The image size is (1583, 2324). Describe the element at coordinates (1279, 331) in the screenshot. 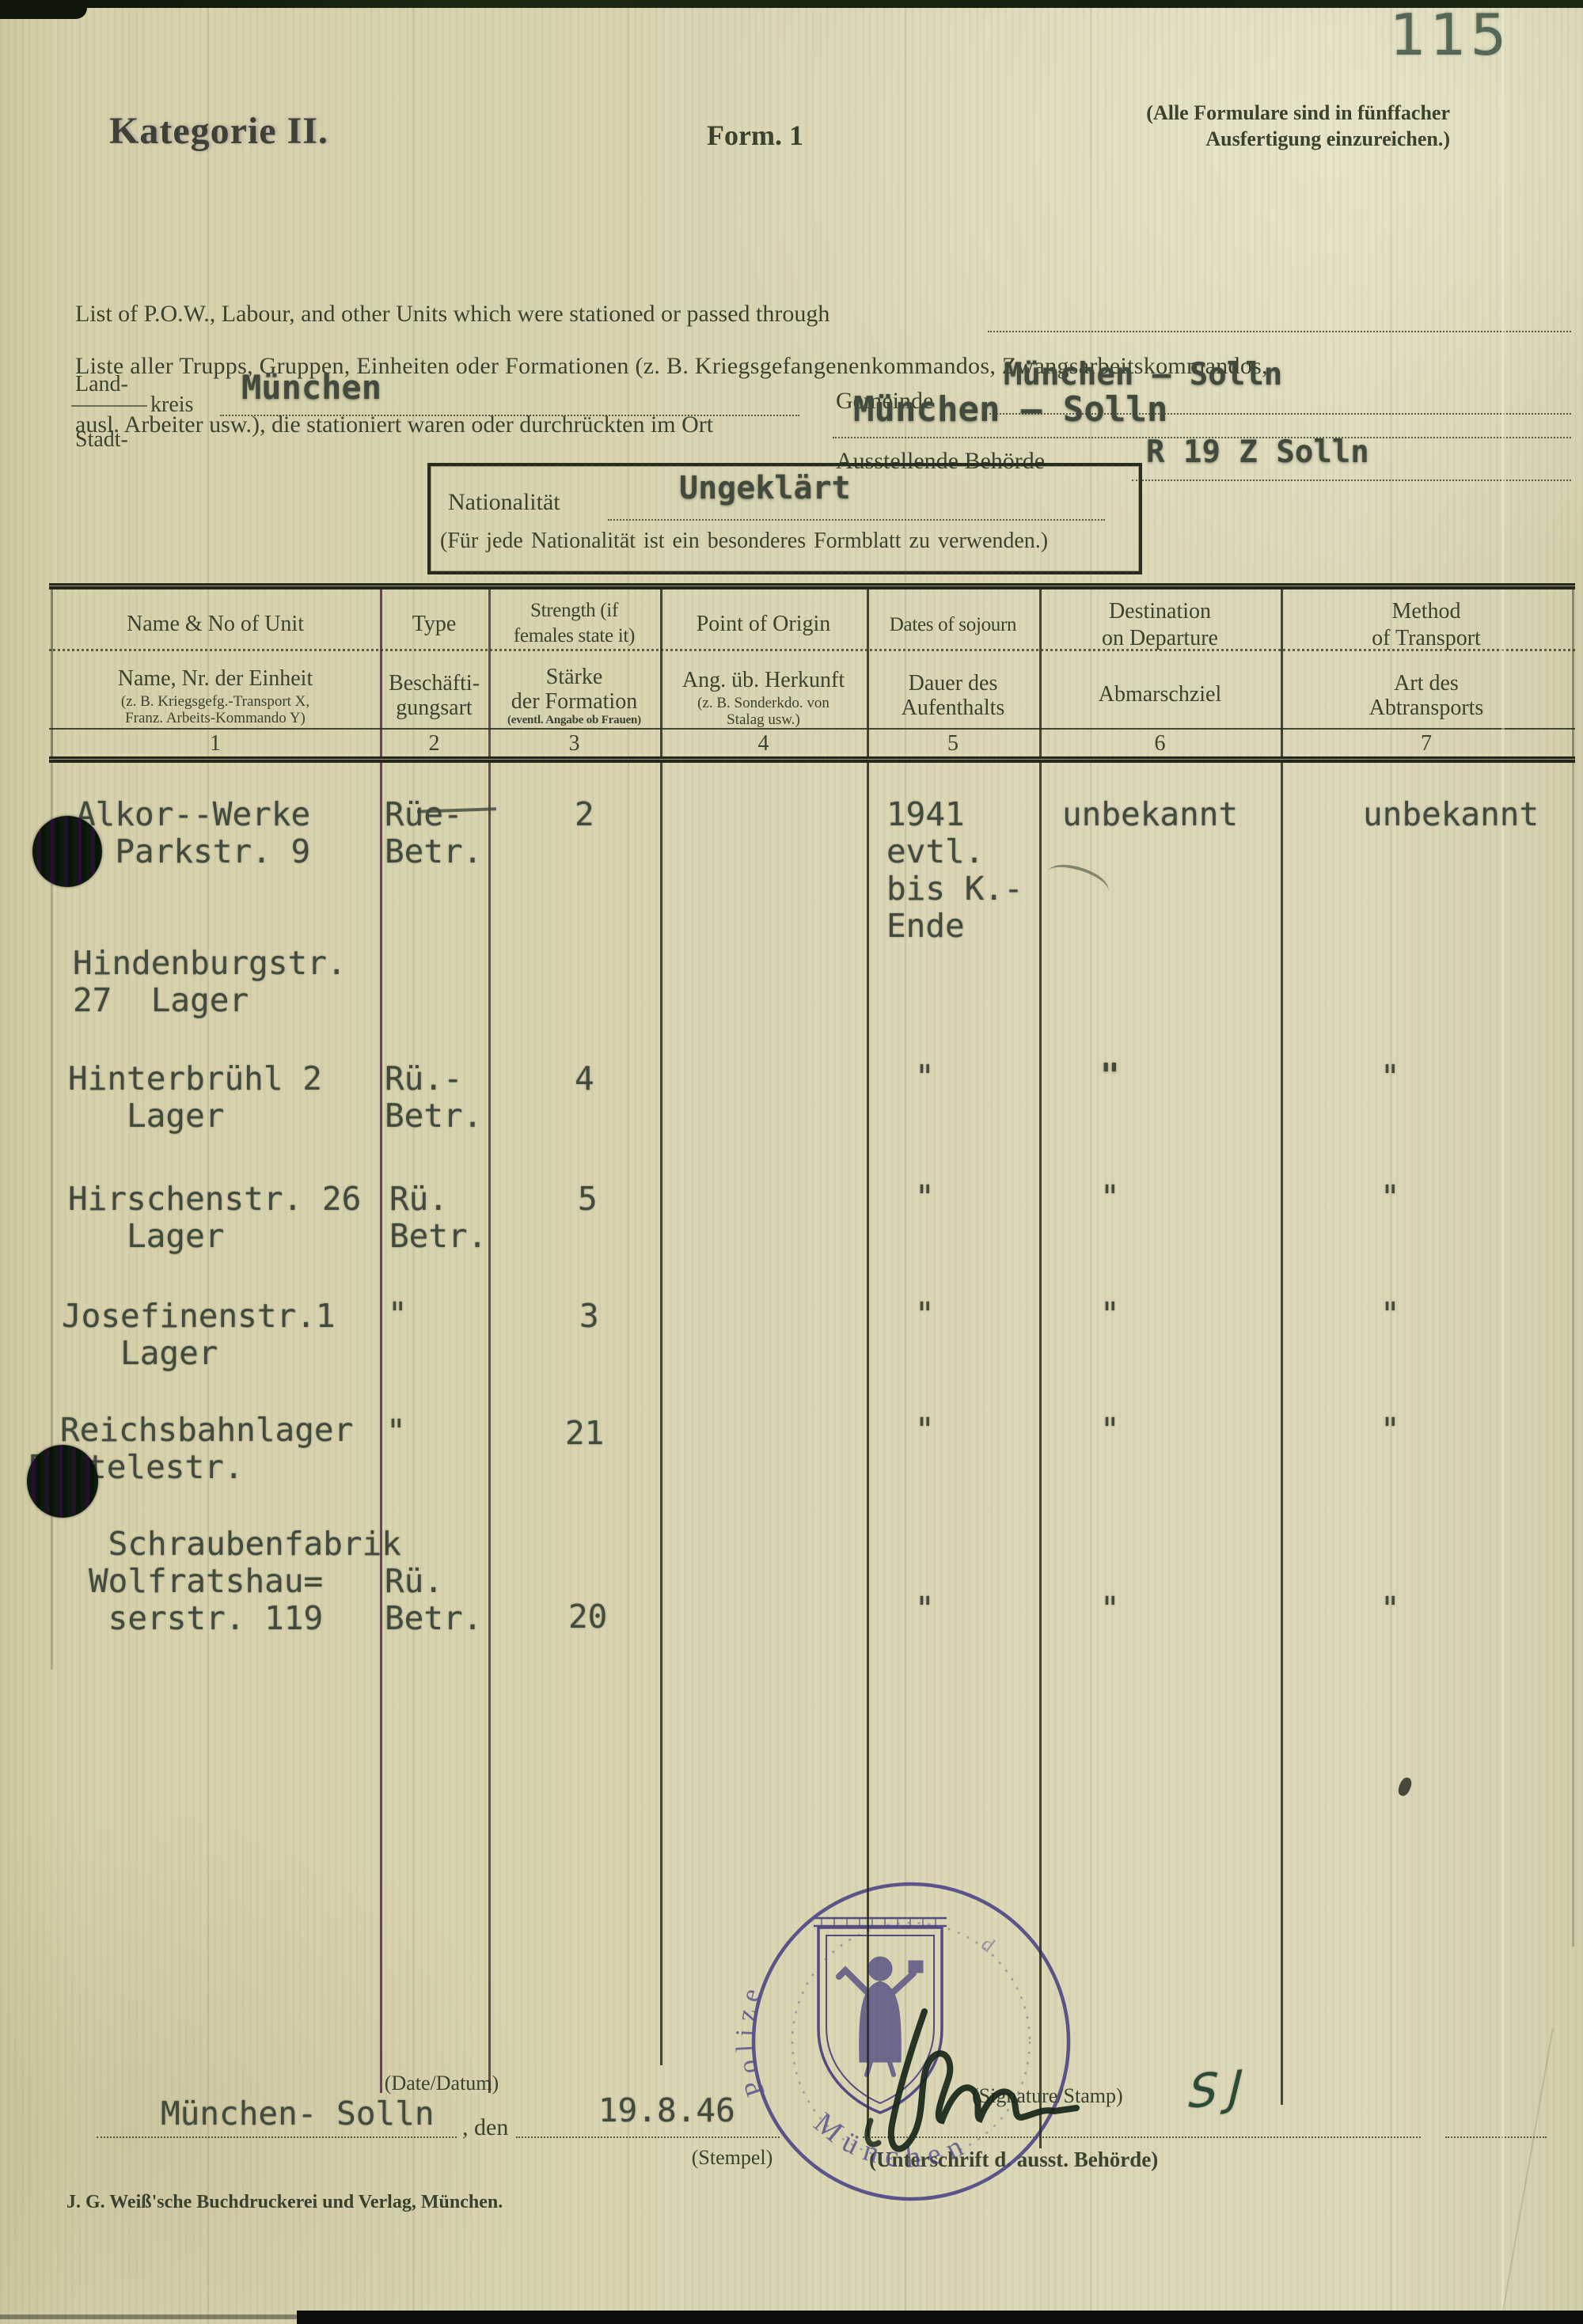

I see `list-en-dotted-line` at that location.